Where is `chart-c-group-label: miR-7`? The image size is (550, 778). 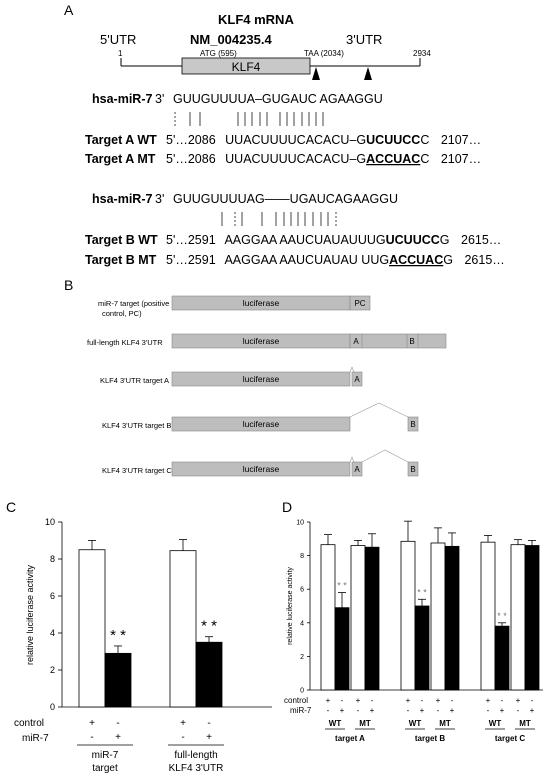 chart-c-group-label: miR-7 is located at coordinates (105, 755).